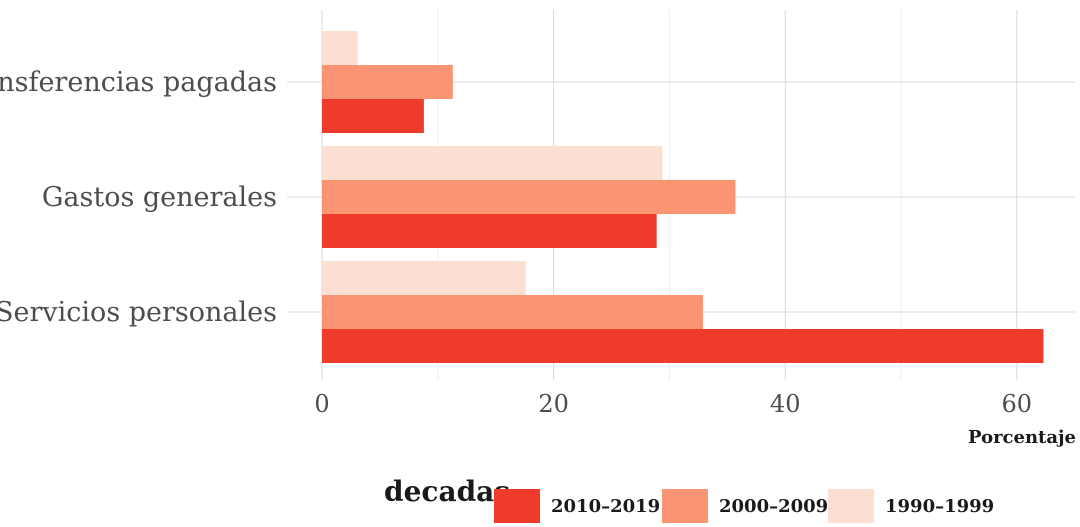  What do you see at coordinates (321, 404) in the screenshot?
I see `x-tick-label: 0` at bounding box center [321, 404].